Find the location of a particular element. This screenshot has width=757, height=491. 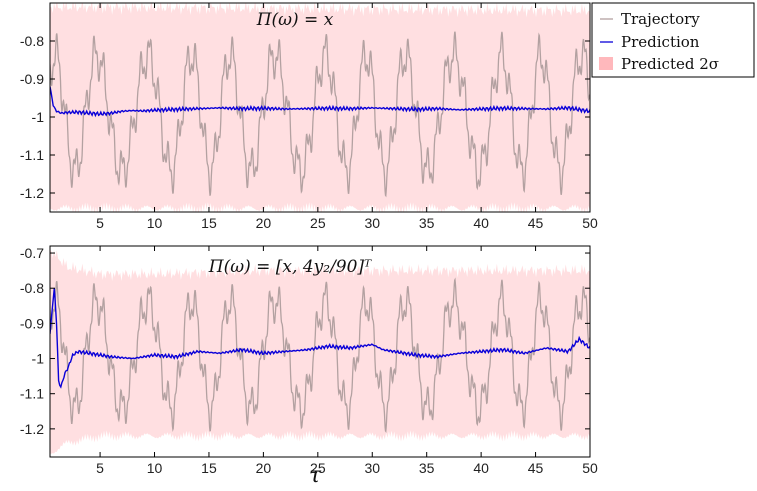

legend-band-label: Predicted 2σ is located at coordinates (670, 64).